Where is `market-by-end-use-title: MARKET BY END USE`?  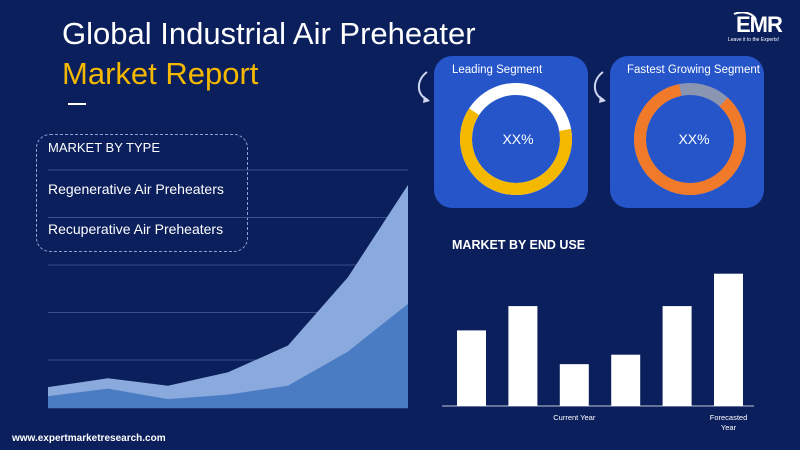 market-by-end-use-title: MARKET BY END USE is located at coordinates (519, 245).